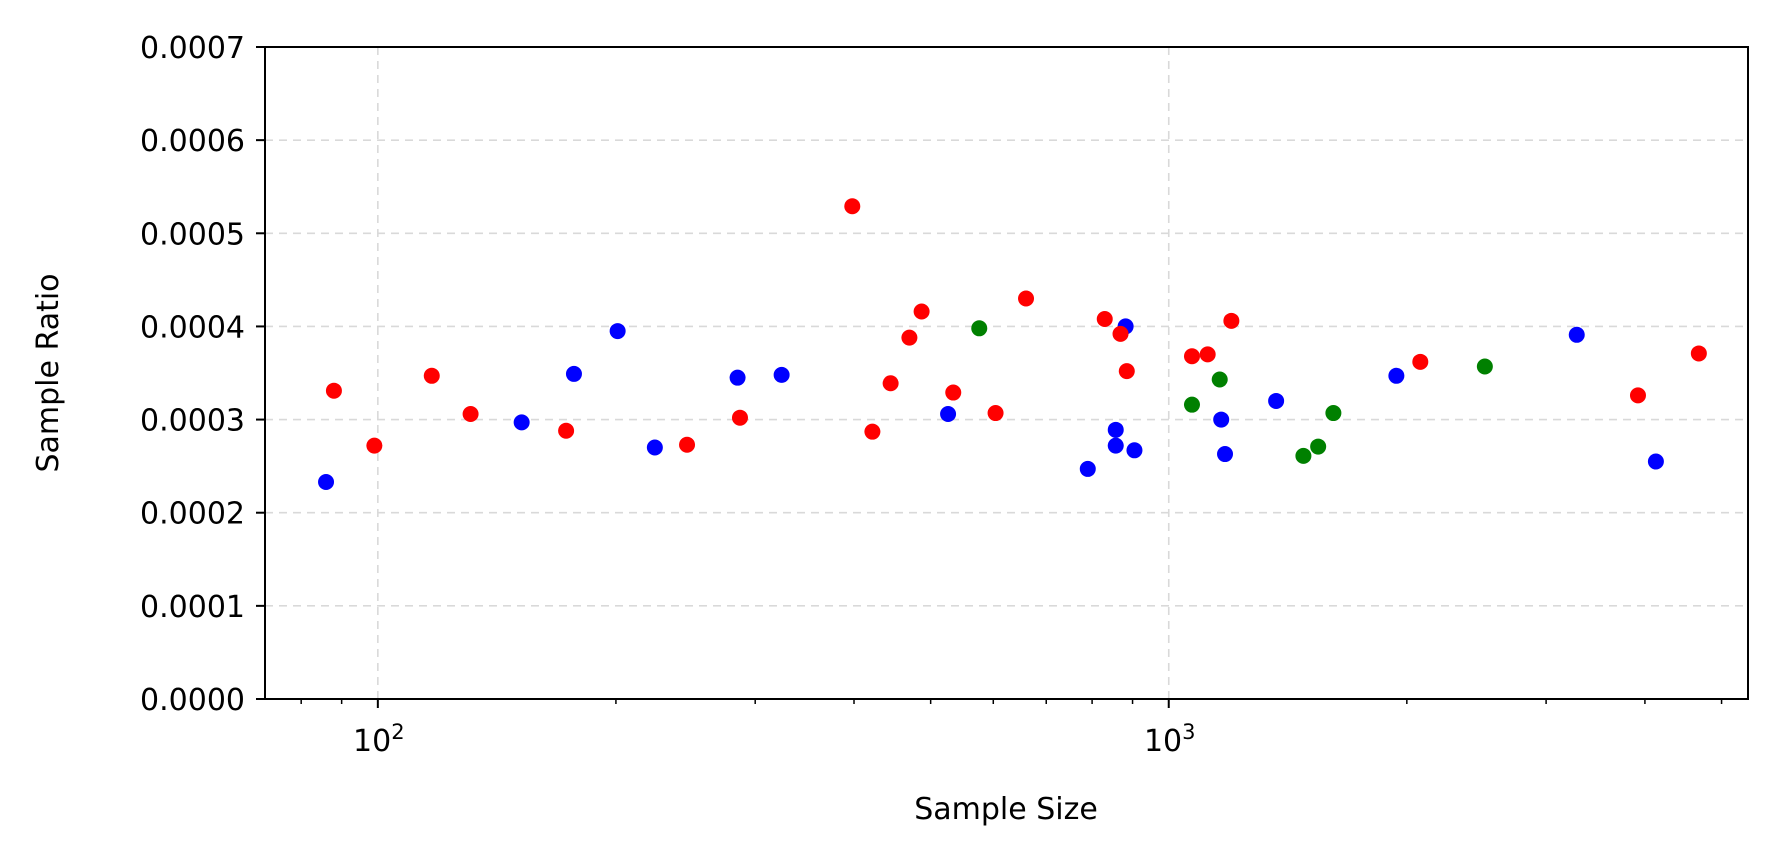 The image size is (1771, 856). I want to click on x-axis-label: Sample Size, so click(1006, 809).